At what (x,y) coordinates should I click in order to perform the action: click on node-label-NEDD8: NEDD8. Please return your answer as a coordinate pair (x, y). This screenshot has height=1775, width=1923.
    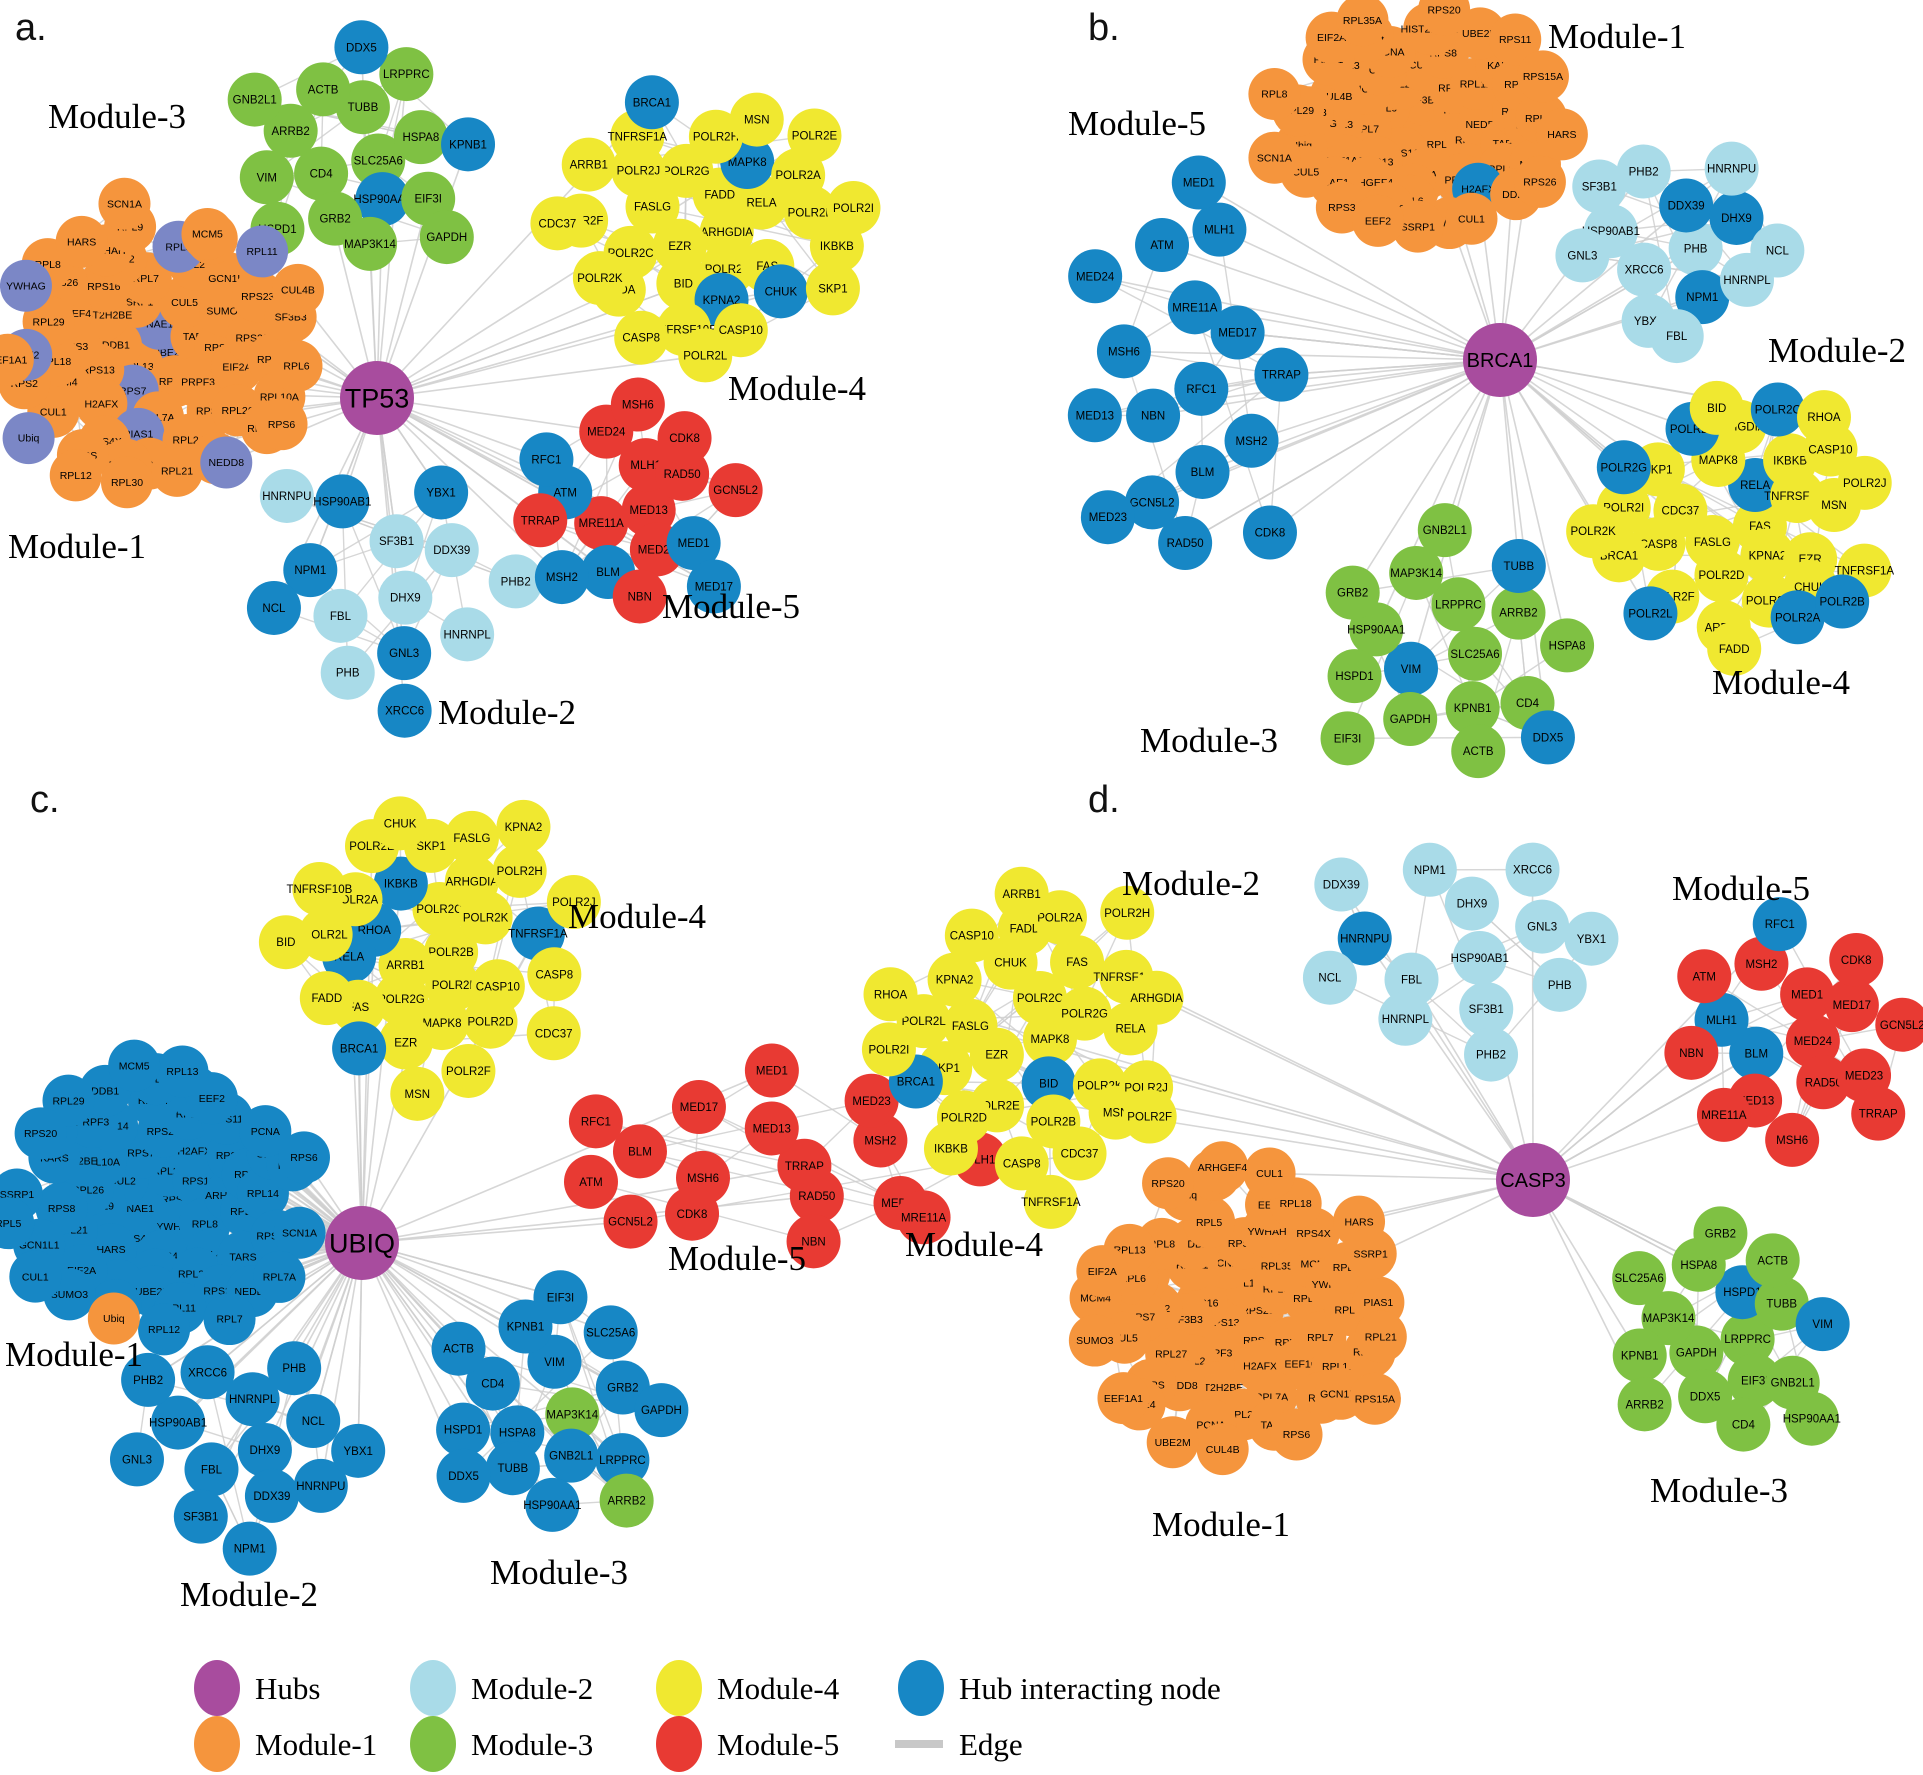
    Looking at the image, I should click on (226, 463).